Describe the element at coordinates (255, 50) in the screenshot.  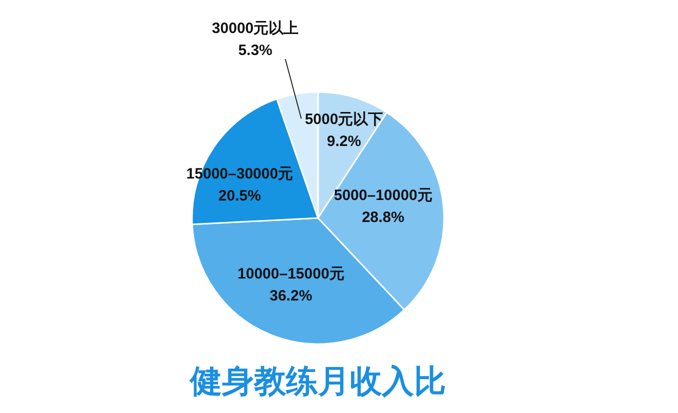
I see `data-label: 5.3%` at that location.